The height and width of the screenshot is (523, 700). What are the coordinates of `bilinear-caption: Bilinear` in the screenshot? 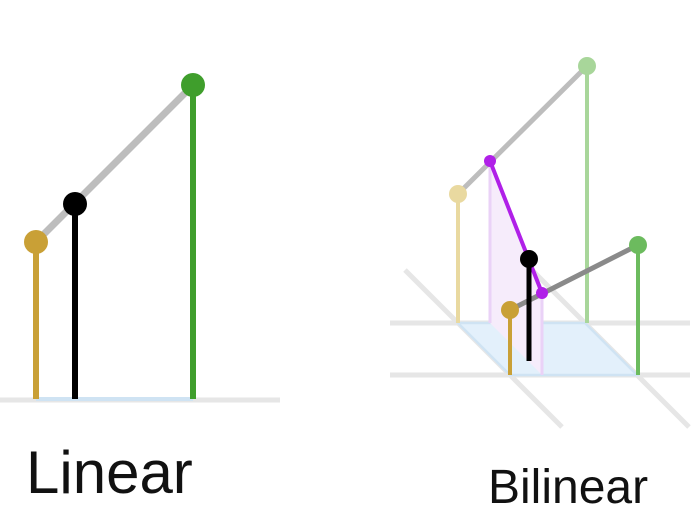 It's located at (568, 487).